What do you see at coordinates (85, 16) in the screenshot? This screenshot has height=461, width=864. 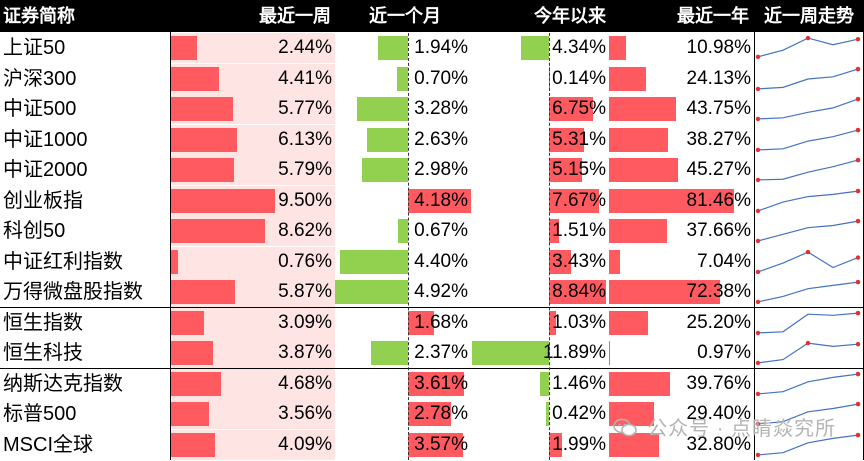 I see `header-name: 证券简称` at bounding box center [85, 16].